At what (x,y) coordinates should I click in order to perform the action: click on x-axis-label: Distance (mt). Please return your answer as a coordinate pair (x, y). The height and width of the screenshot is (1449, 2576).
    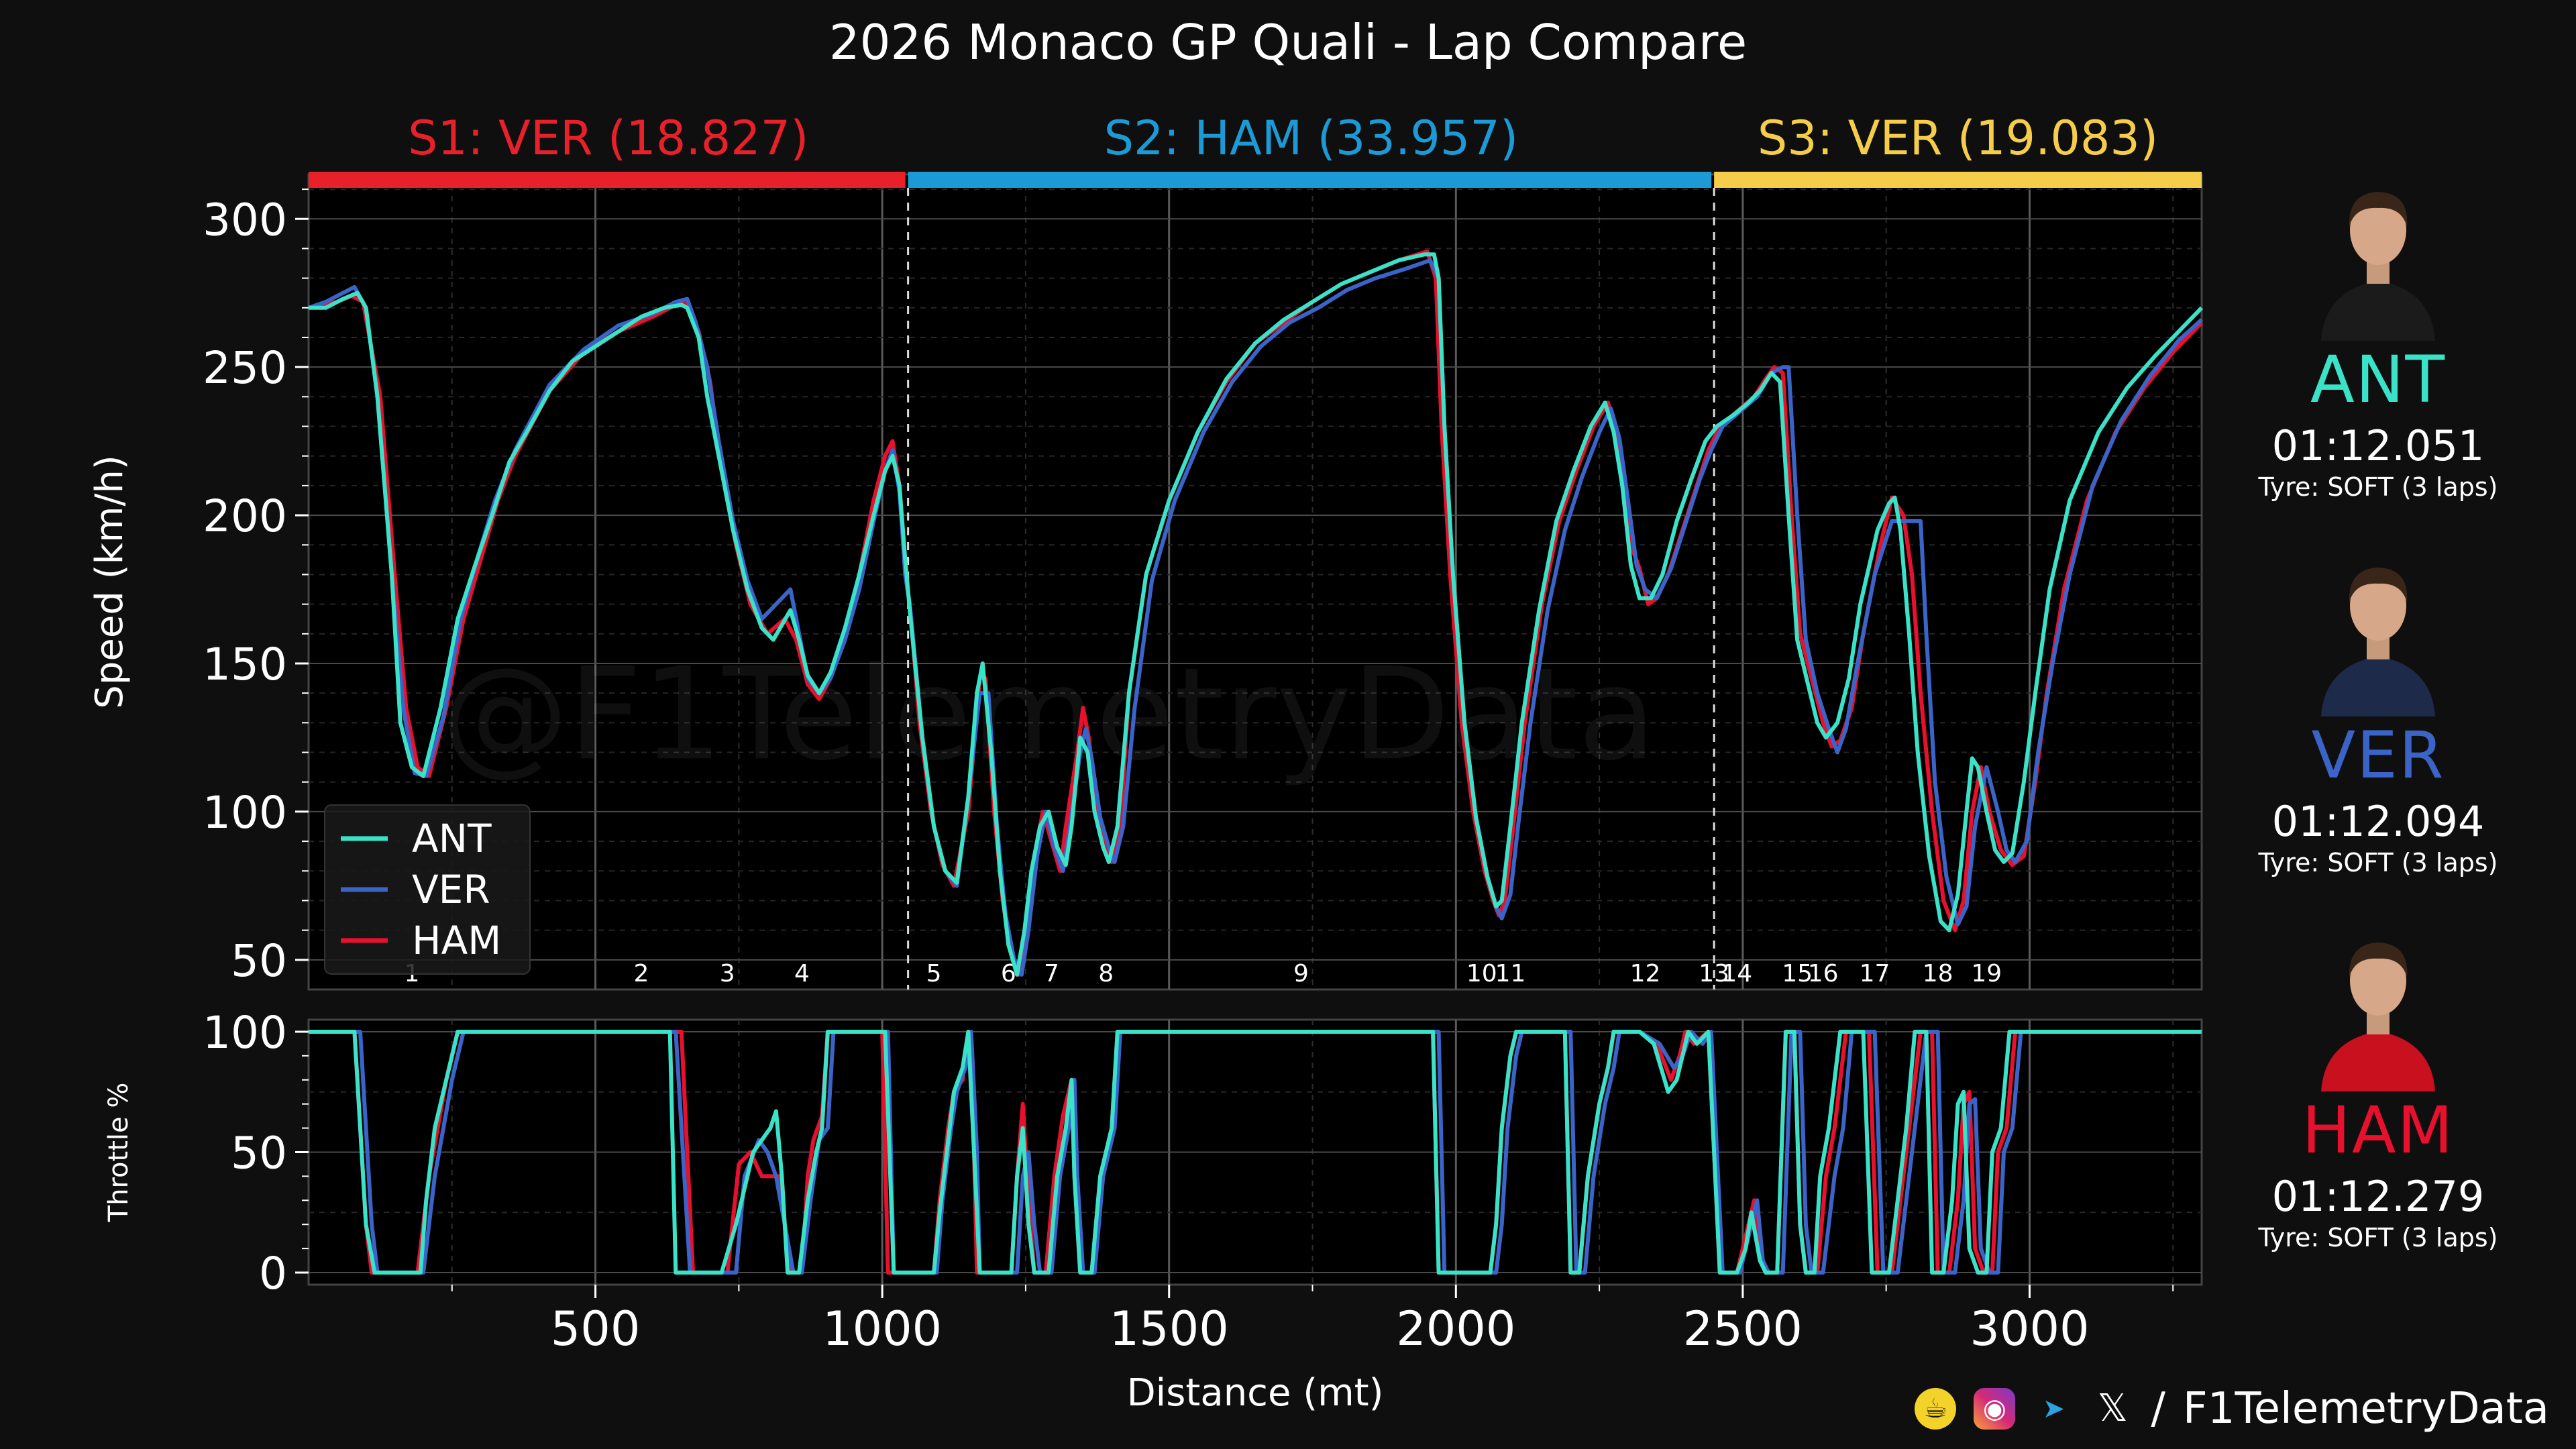
    Looking at the image, I should click on (1255, 1393).